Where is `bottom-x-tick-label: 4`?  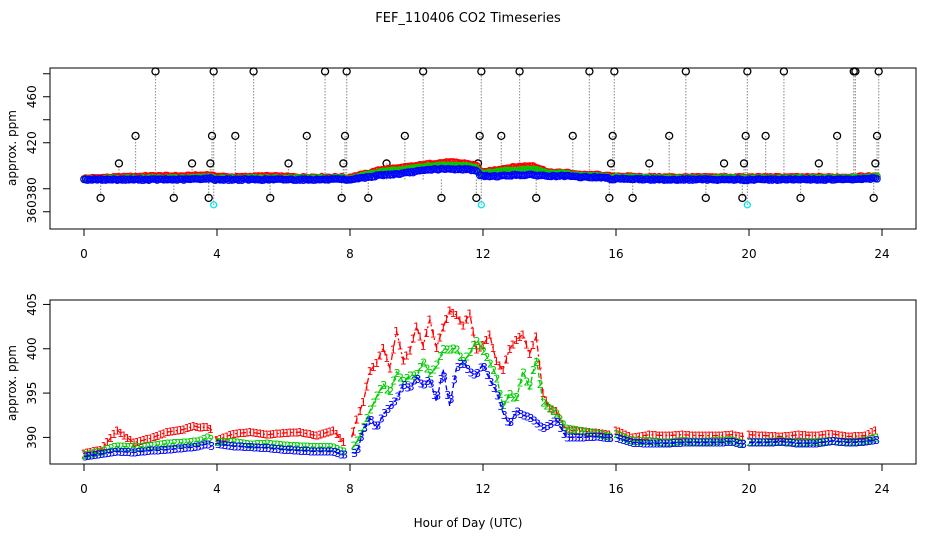
bottom-x-tick-label: 4 is located at coordinates (217, 489).